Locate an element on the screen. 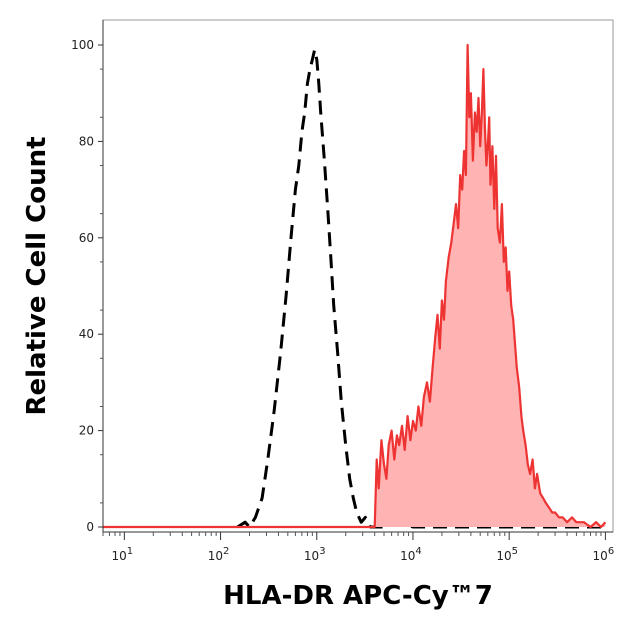 Image resolution: width=636 pixels, height=631 pixels. x-axis: 10¹ 10² 10³ 10⁴ 10⁵ 10⁶ is located at coordinates (358, 547).